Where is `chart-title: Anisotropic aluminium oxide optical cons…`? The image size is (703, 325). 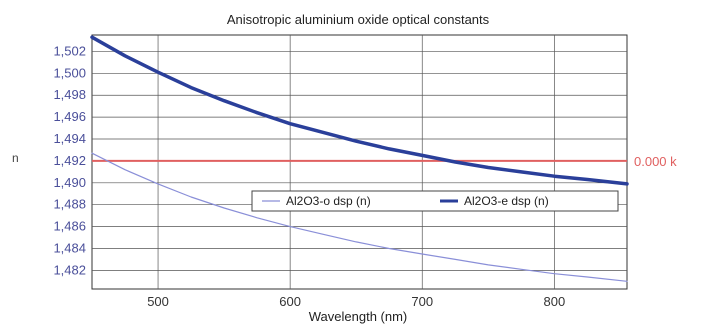
chart-title: Anisotropic aluminium oxide optical cons… is located at coordinates (358, 19).